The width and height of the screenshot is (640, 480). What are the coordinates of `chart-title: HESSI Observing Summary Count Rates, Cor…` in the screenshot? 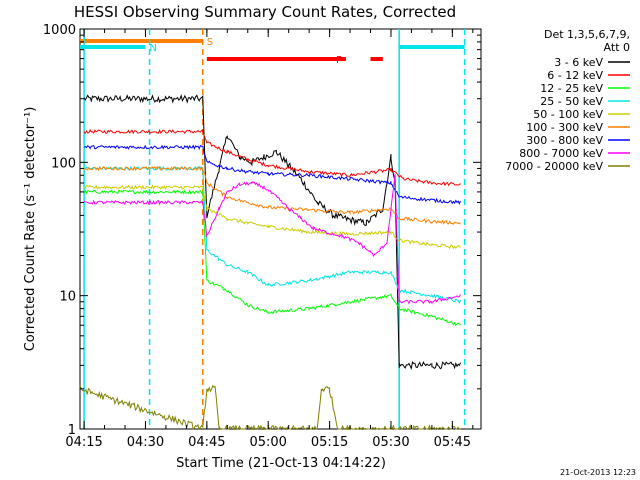 It's located at (265, 12).